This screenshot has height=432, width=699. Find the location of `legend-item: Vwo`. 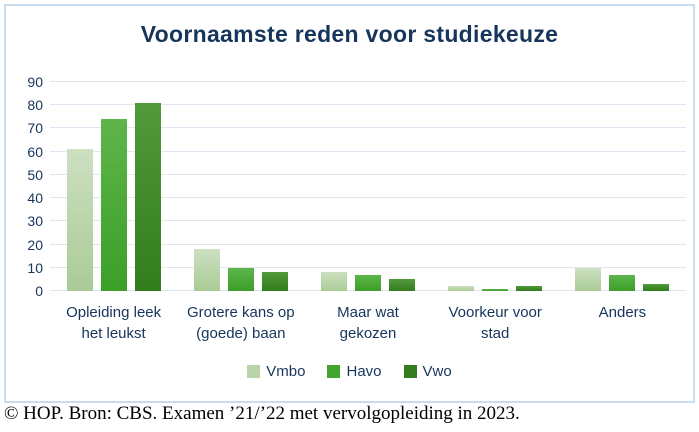

legend-item: Vwo is located at coordinates (427, 371).